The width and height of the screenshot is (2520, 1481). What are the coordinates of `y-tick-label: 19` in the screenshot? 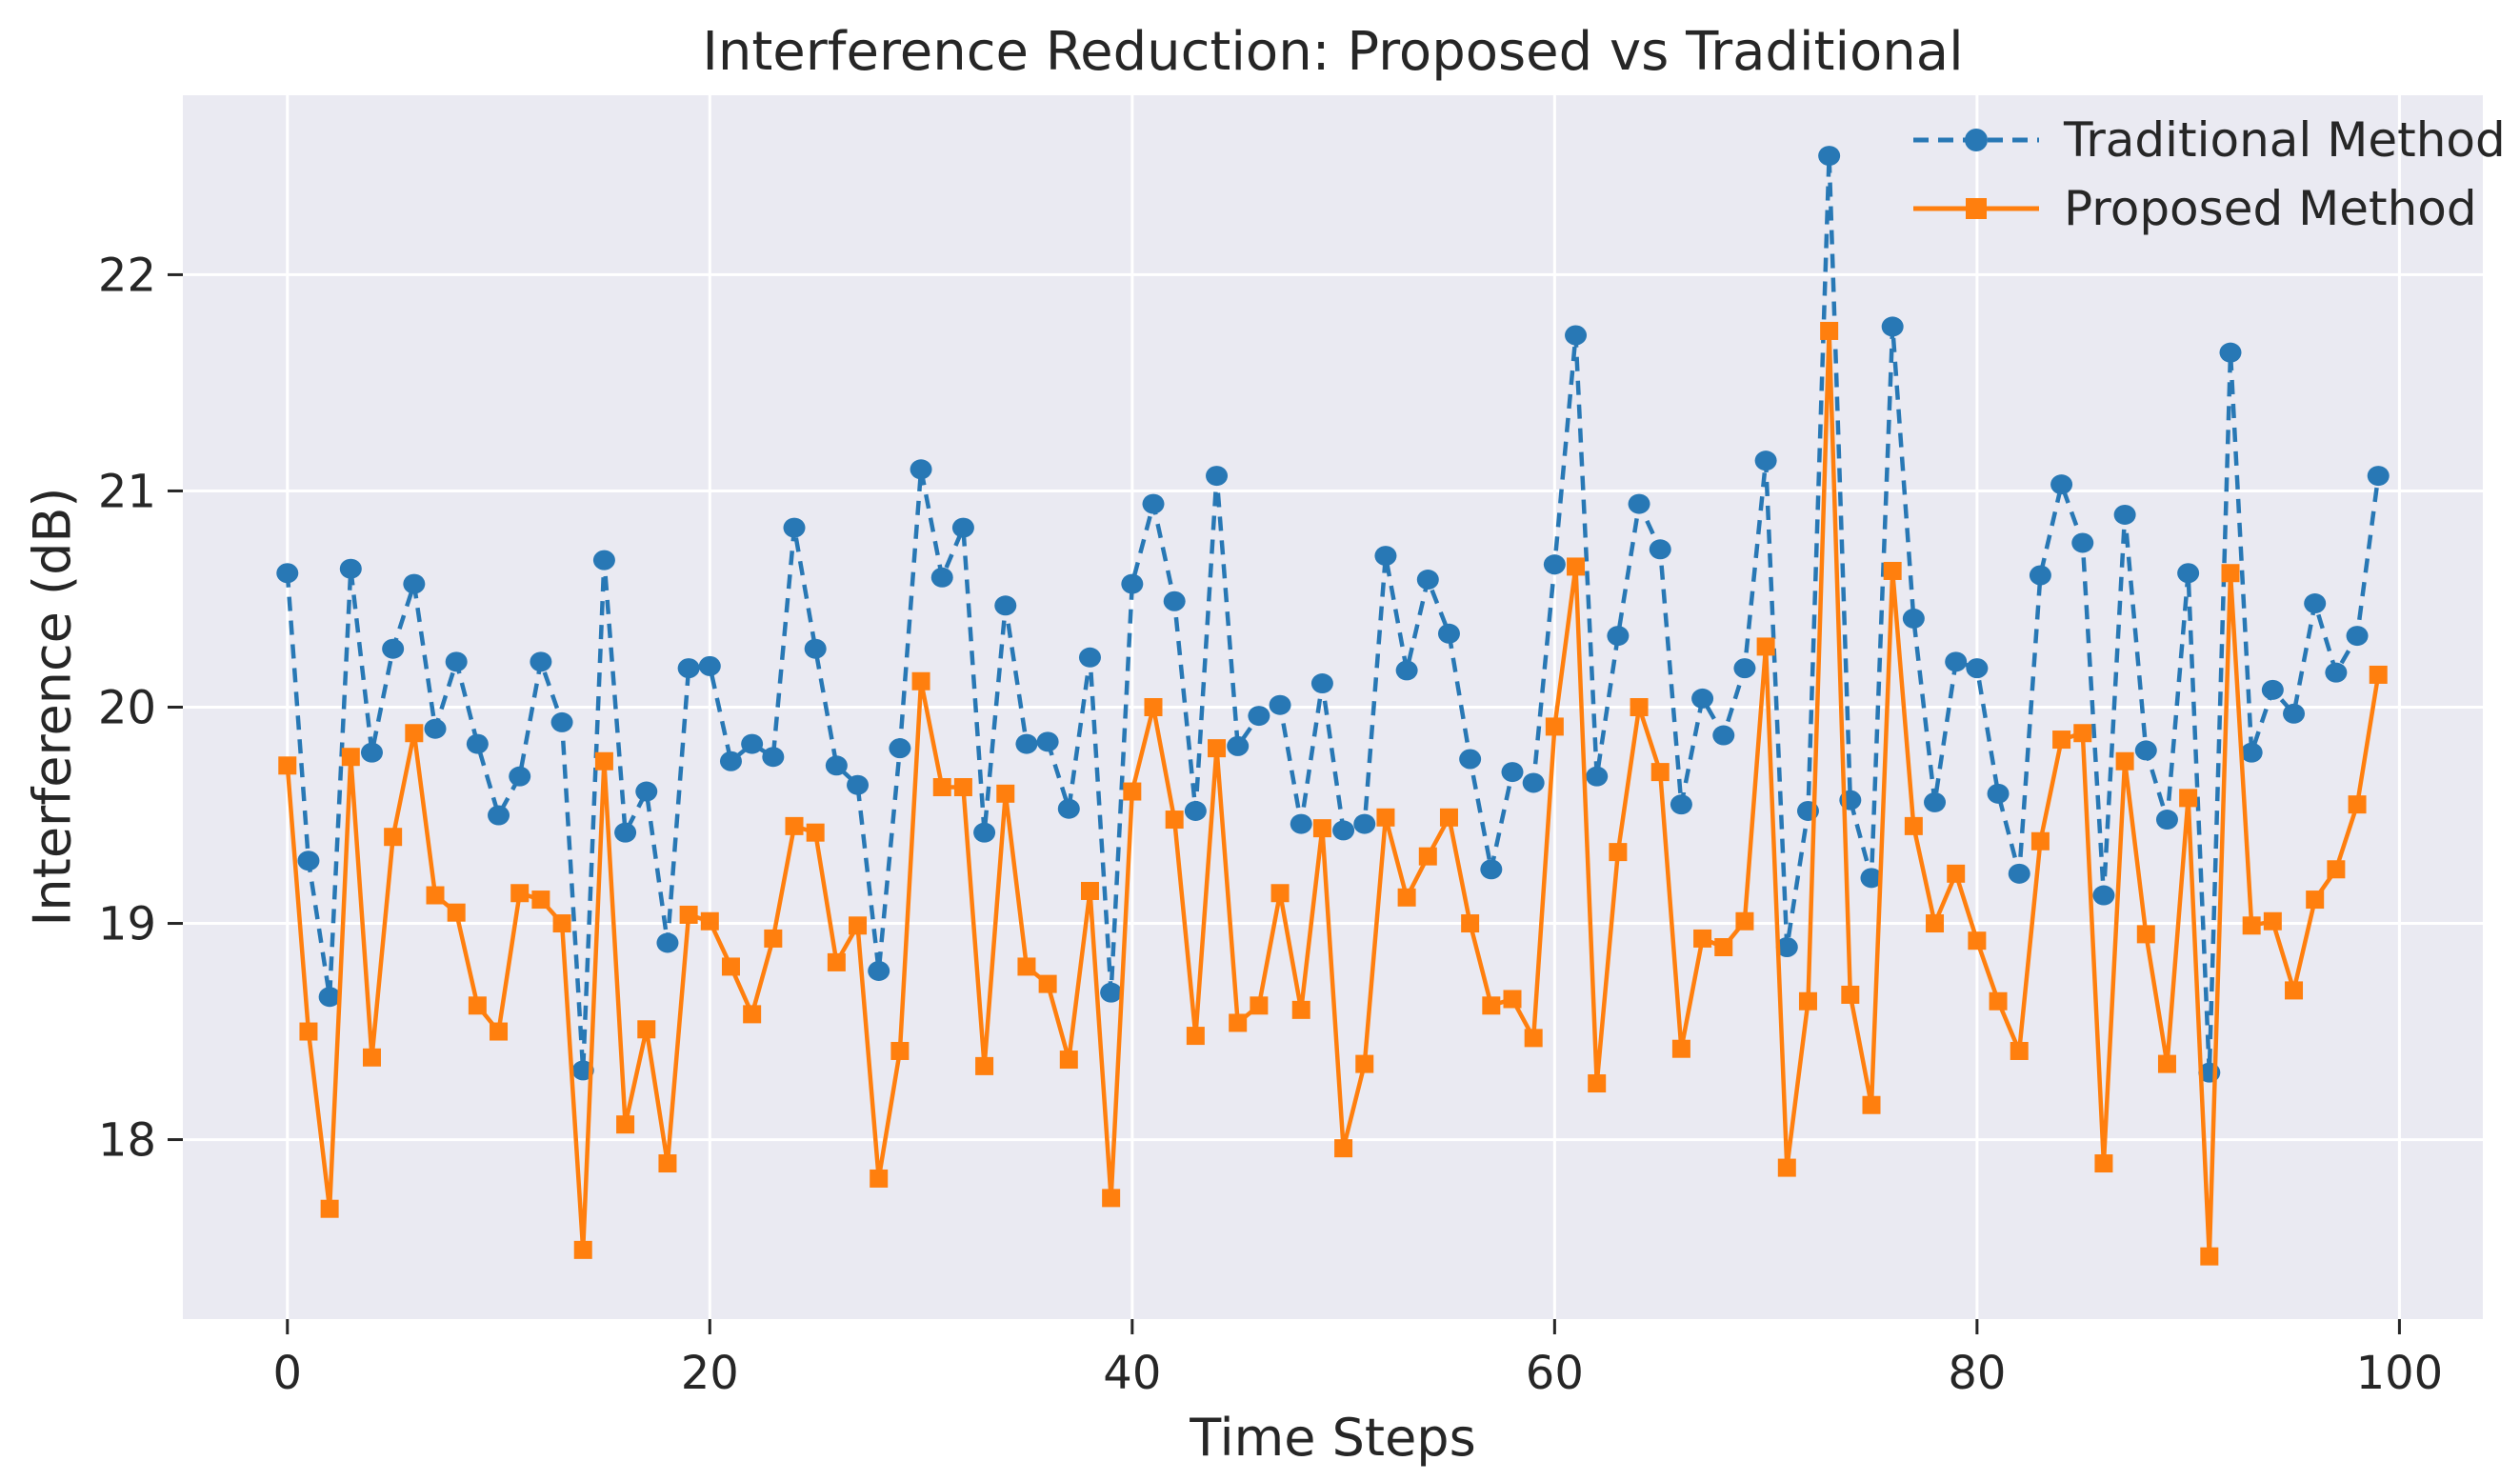 It's located at (127, 924).